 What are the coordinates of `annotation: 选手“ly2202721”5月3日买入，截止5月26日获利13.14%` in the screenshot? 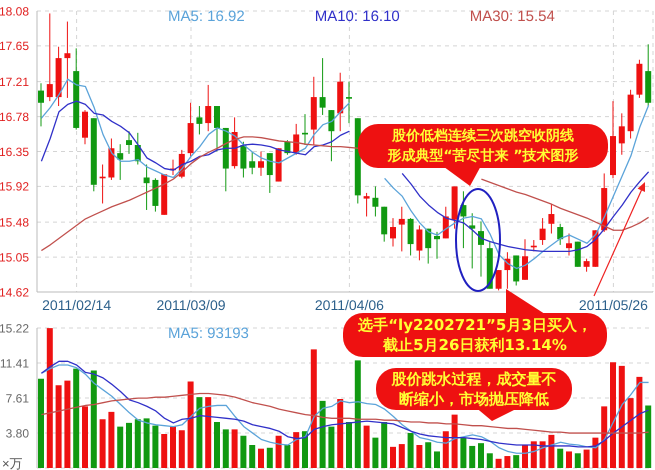 It's located at (475, 335).